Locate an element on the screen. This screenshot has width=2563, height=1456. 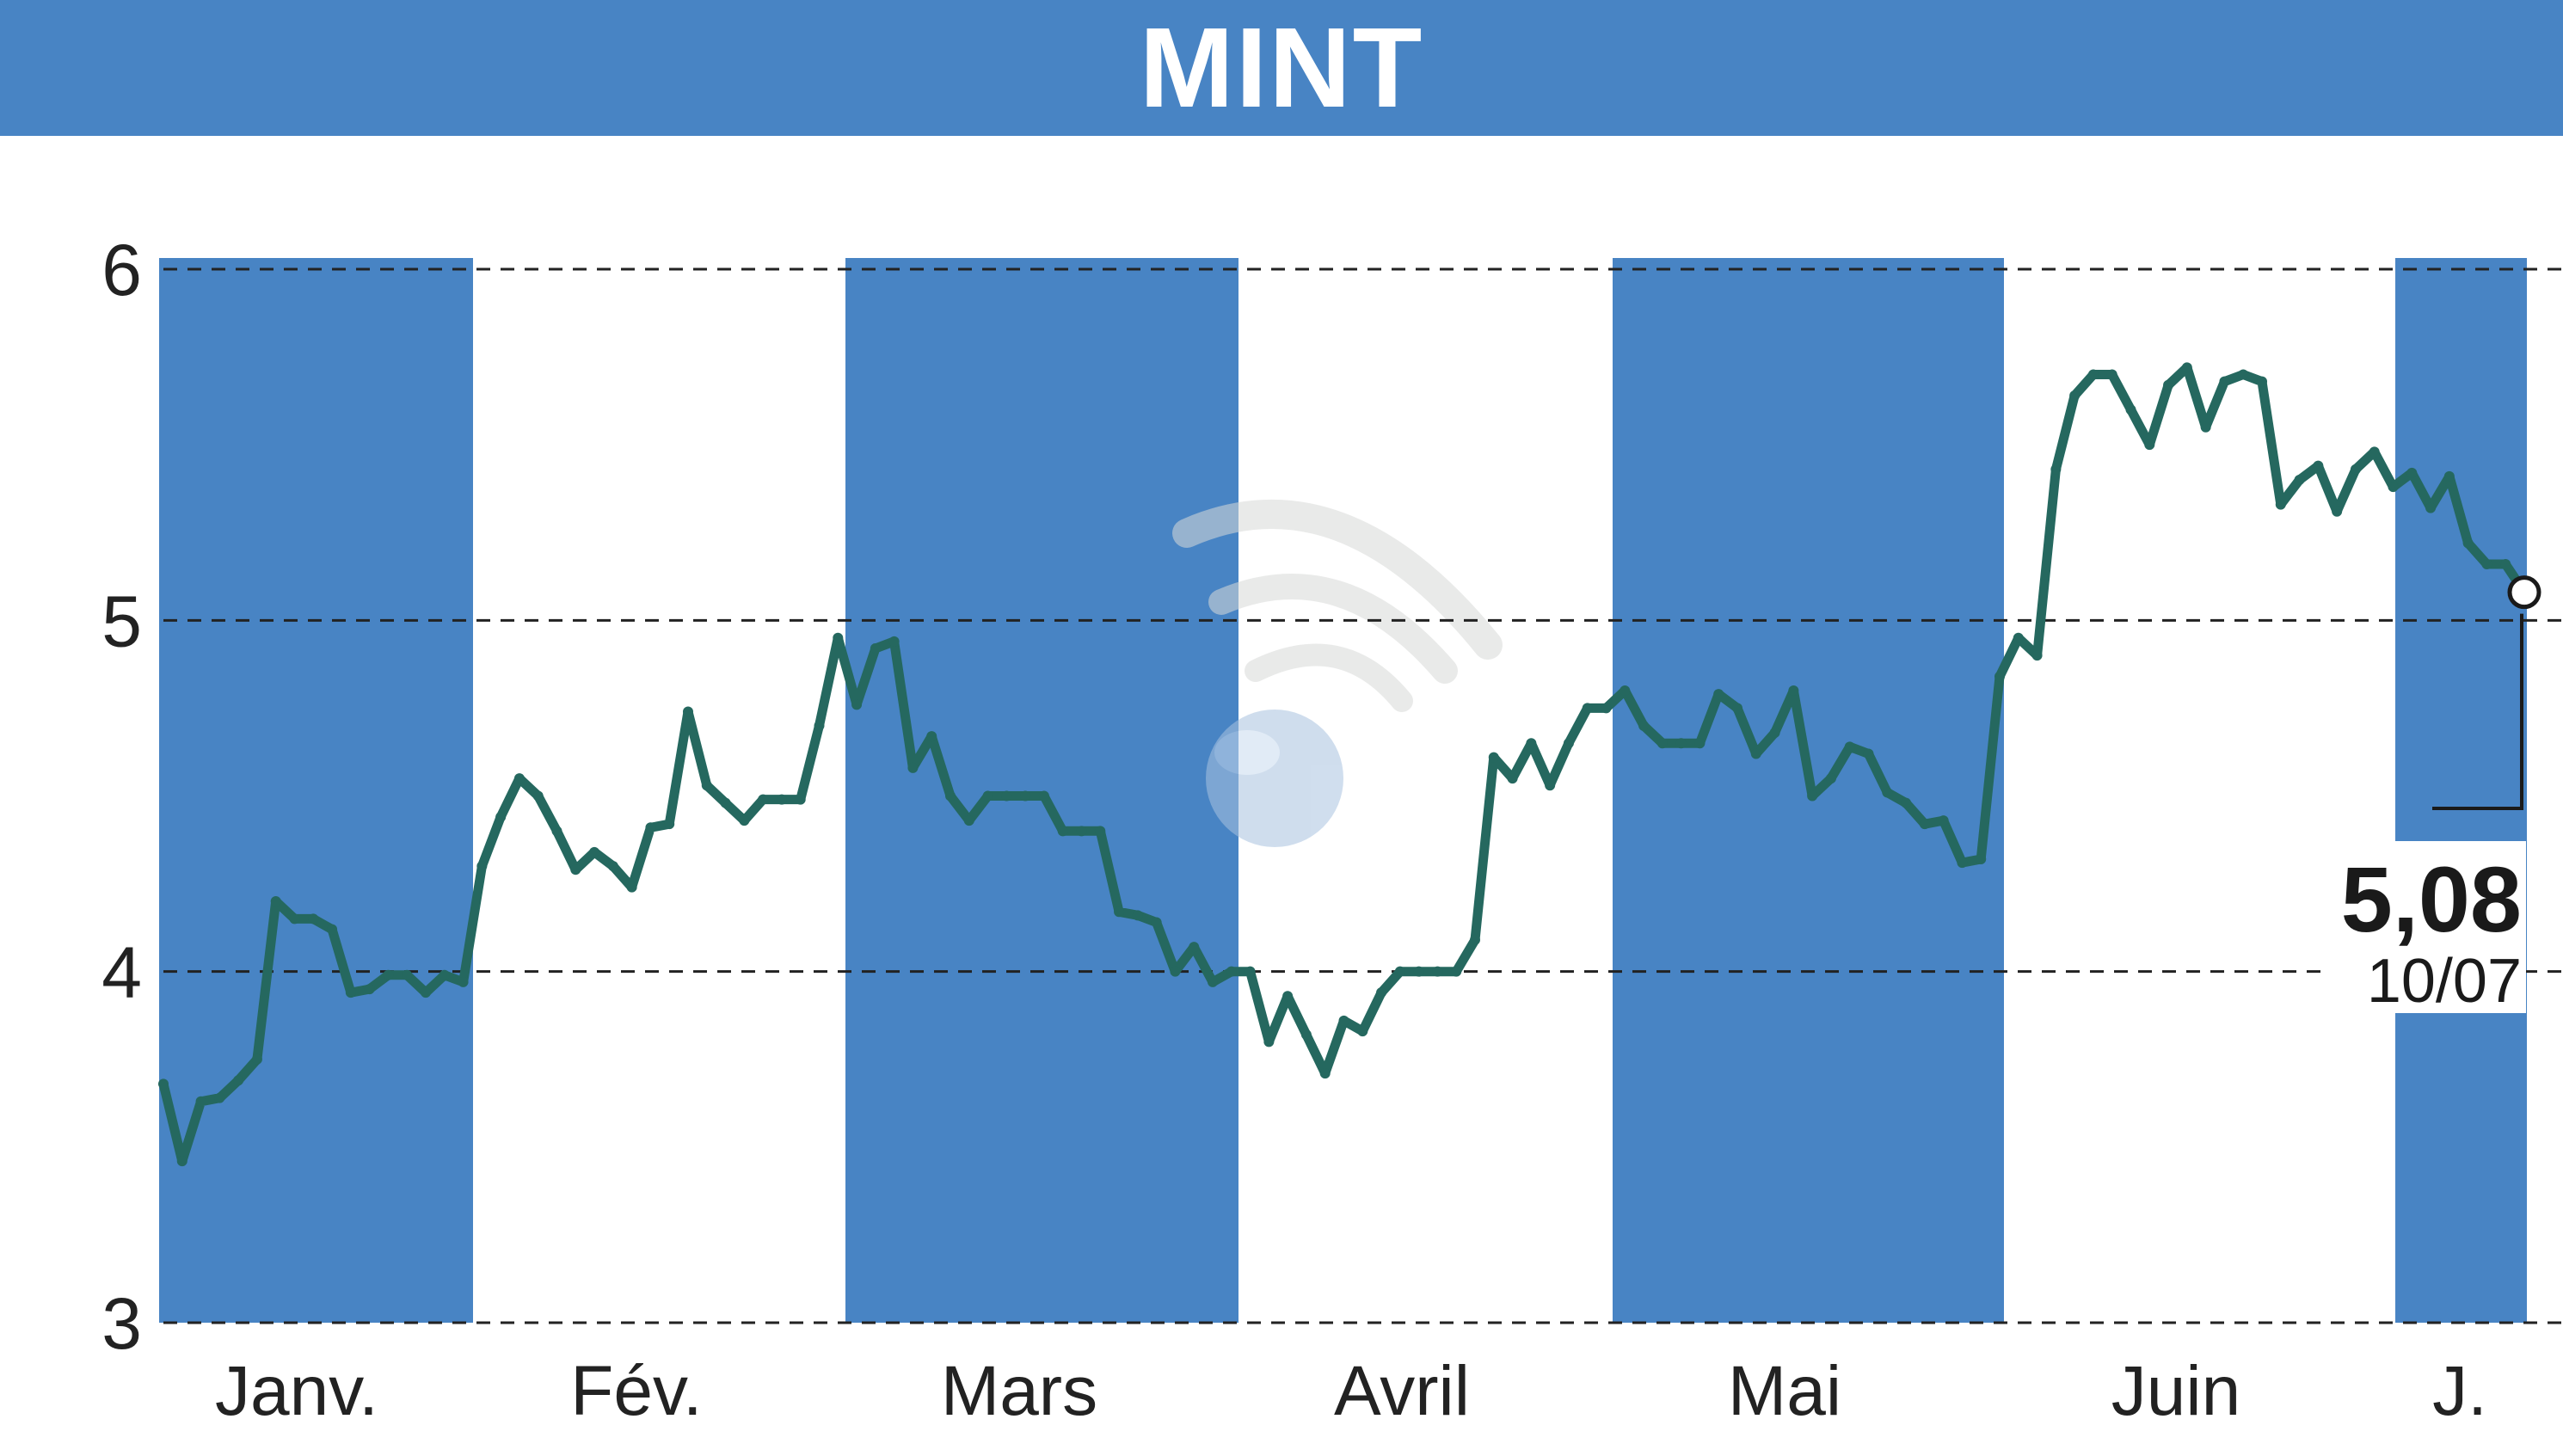
x-tick-label: Juin is located at coordinates (2175, 1391).